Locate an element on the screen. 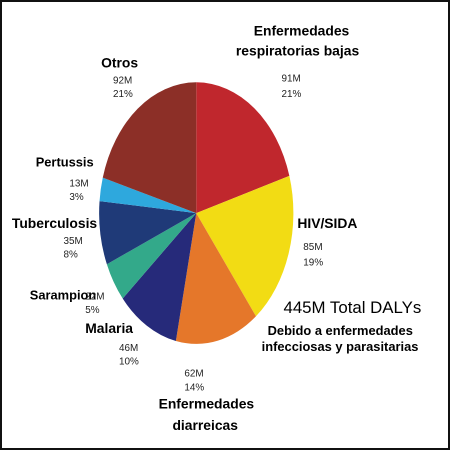 The width and height of the screenshot is (450, 450). value-label-7: 13M is located at coordinates (78, 183).